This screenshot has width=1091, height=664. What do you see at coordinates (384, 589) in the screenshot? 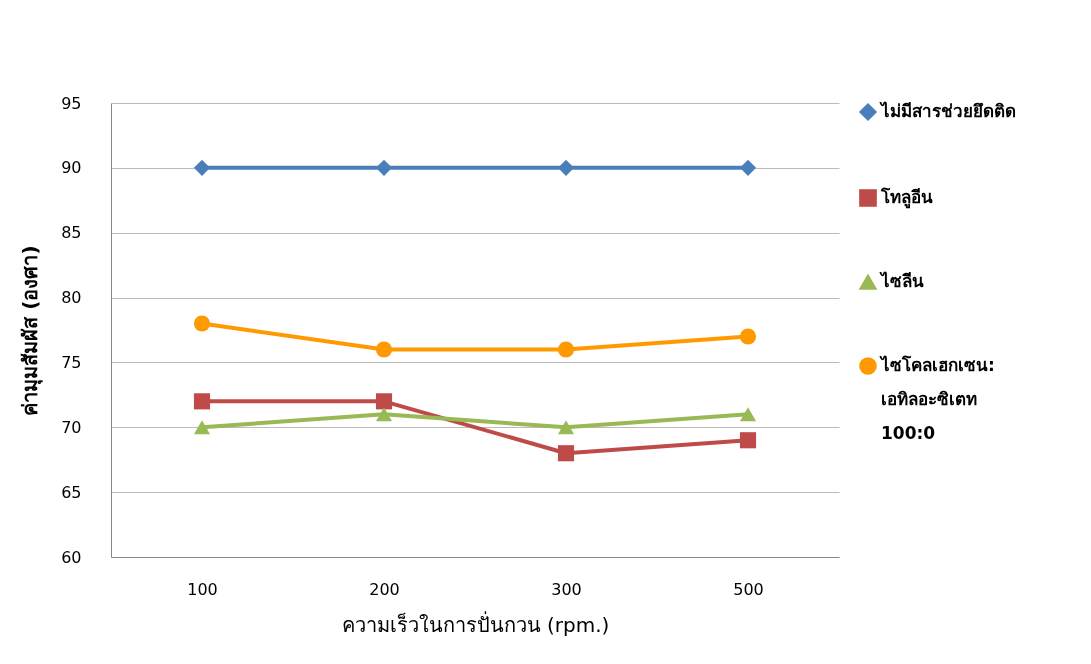
I see `x-tick-label: 200` at bounding box center [384, 589].